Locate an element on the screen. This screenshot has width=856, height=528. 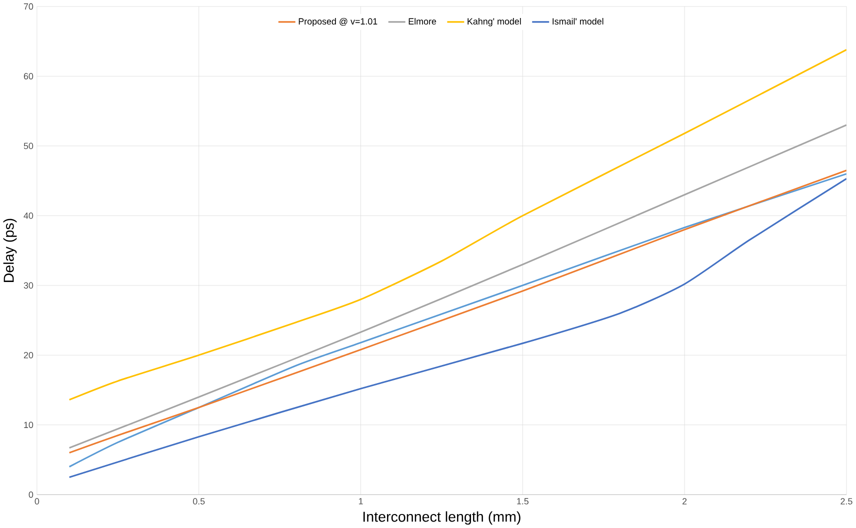
x-tick-label: 2 is located at coordinates (684, 501).